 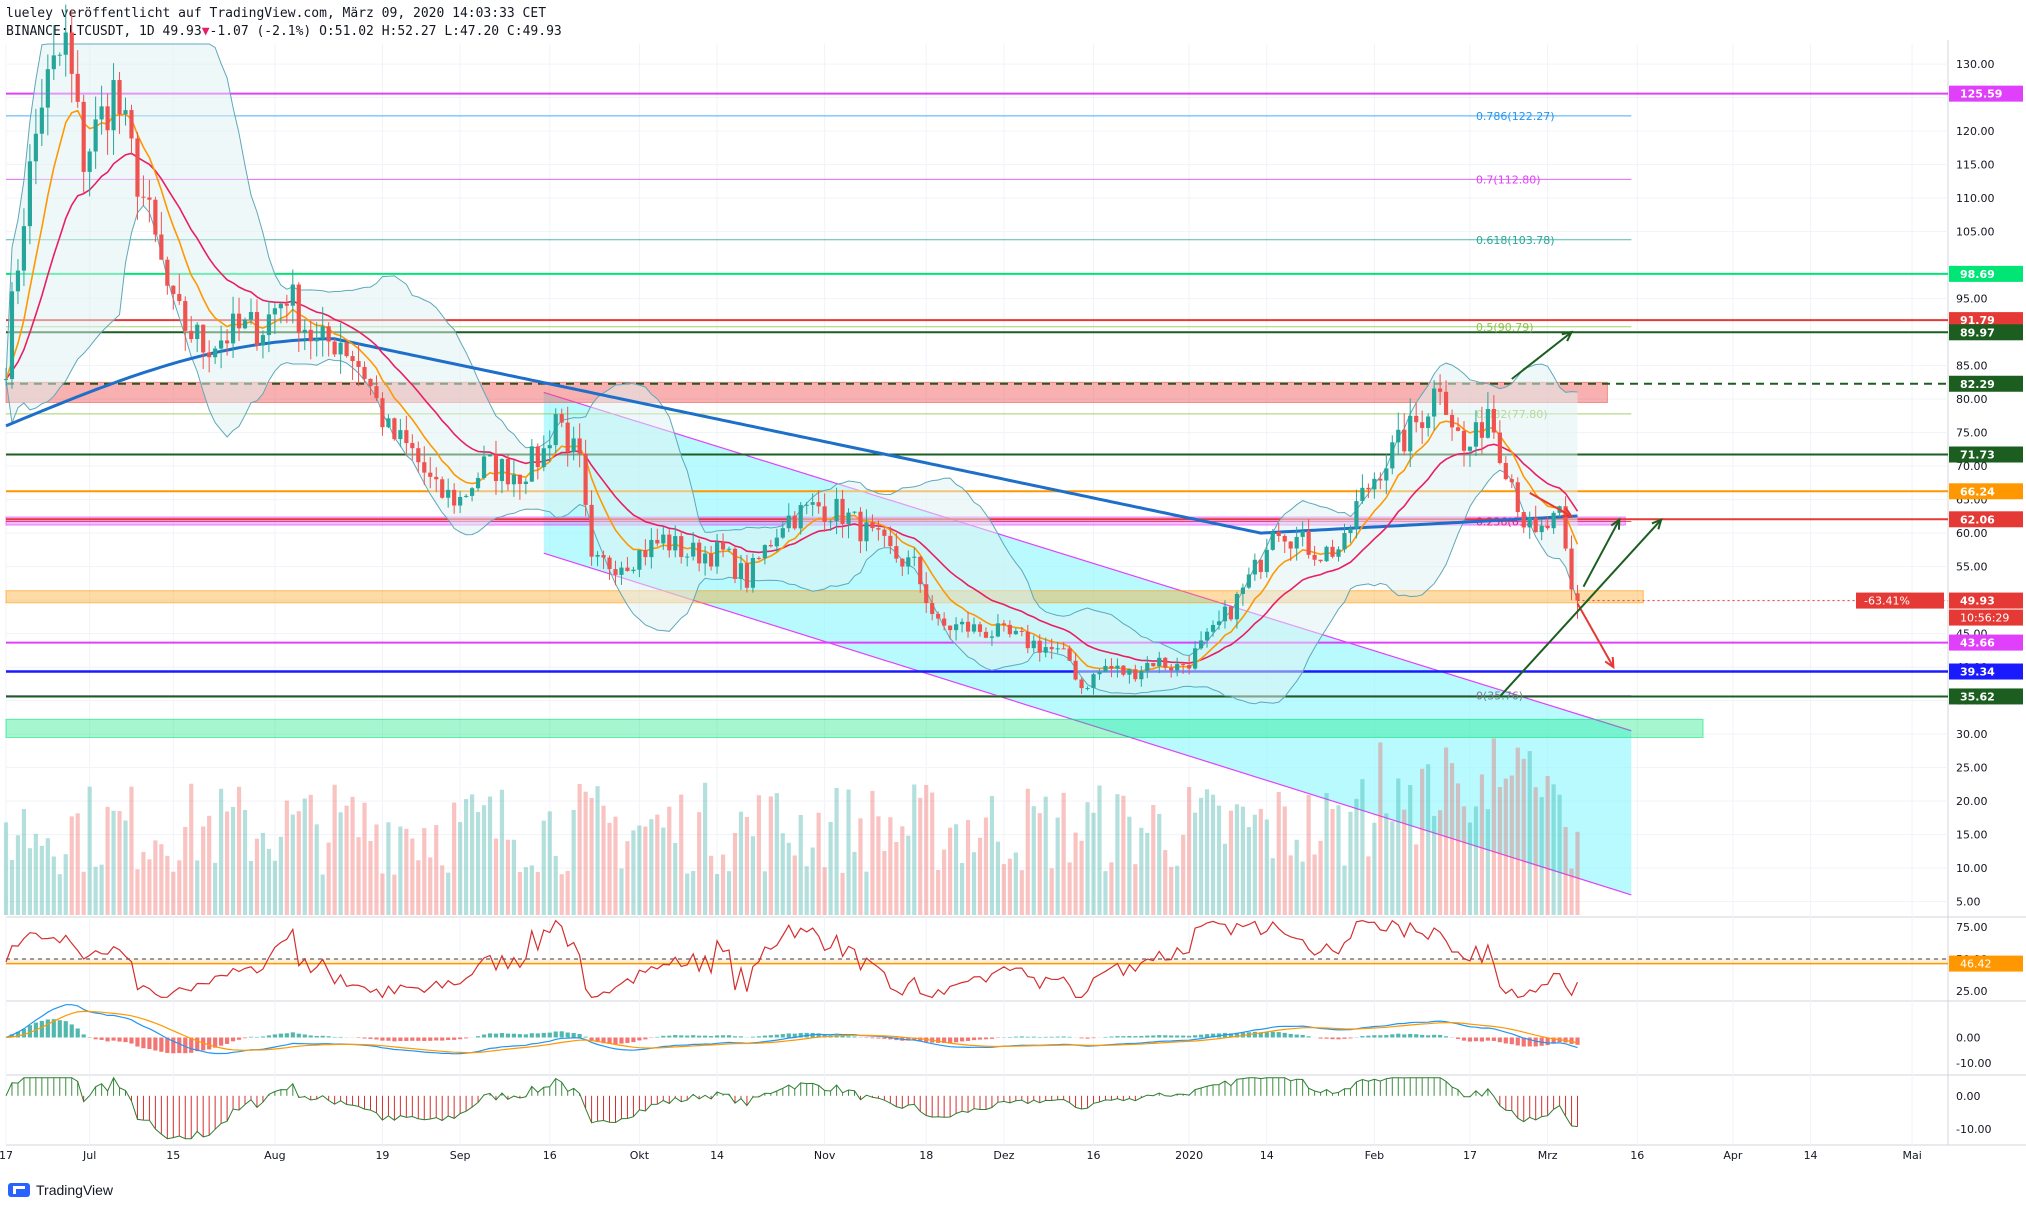 What do you see at coordinates (1972, 768) in the screenshot?
I see `price-axis-tick: 25.00` at bounding box center [1972, 768].